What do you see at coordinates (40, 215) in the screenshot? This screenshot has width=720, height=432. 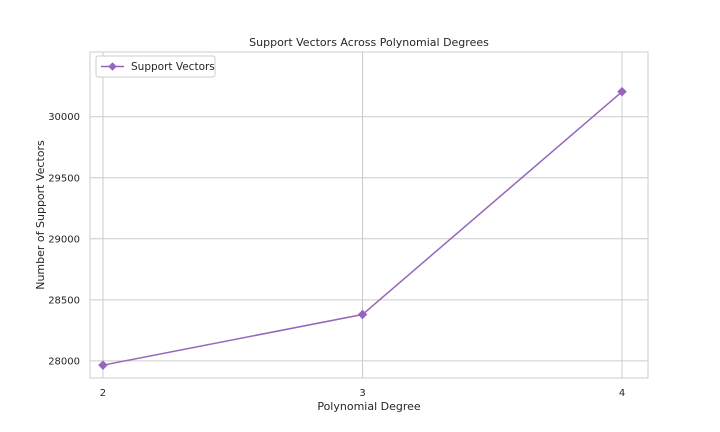 I see `y-axis-label: Number of Support Vectors` at bounding box center [40, 215].